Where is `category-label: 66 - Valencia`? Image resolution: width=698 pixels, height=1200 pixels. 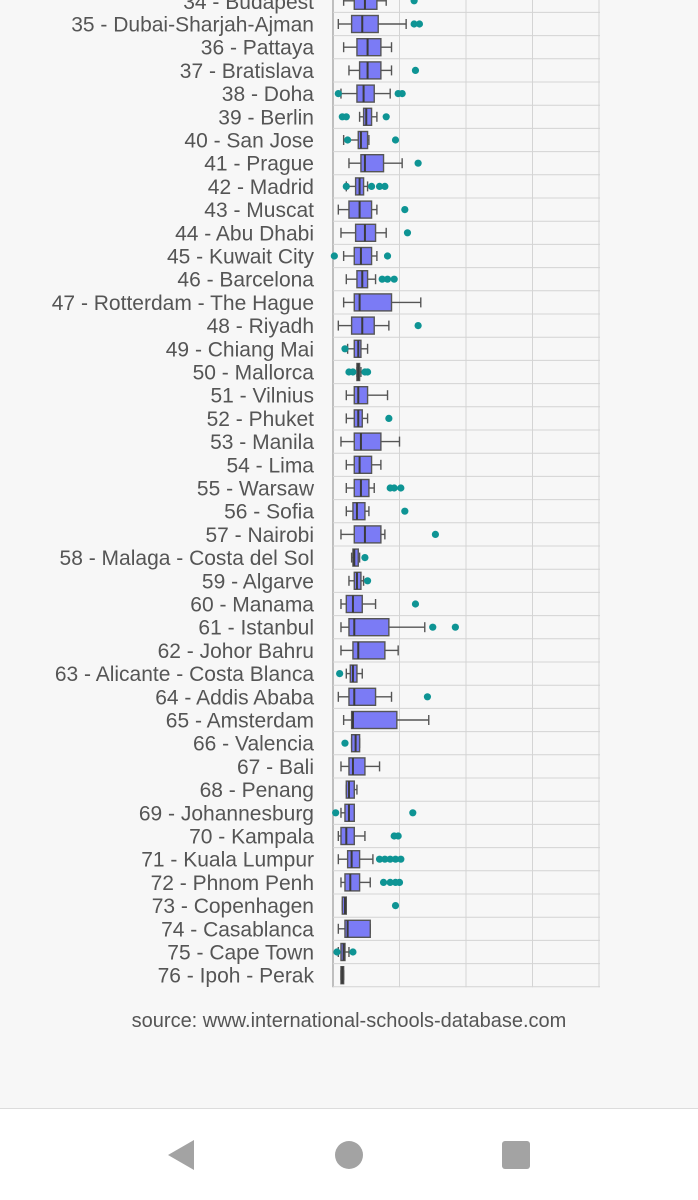 category-label: 66 - Valencia is located at coordinates (253, 744).